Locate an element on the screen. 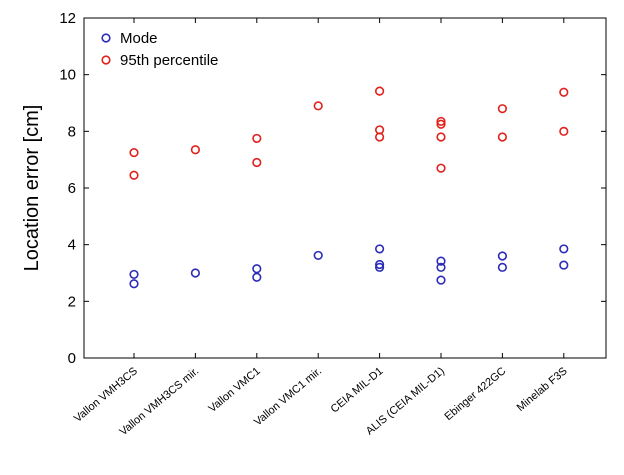  y-tick-label: 2 is located at coordinates (72, 301).